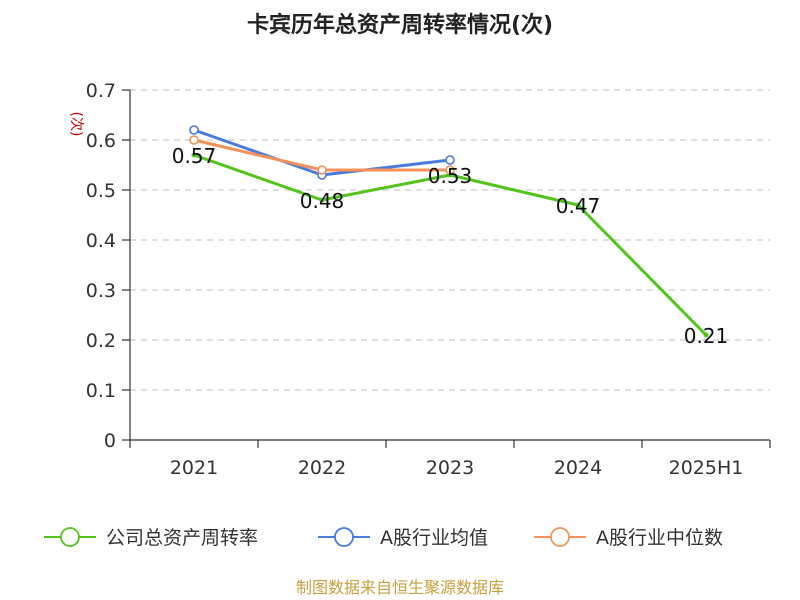 This screenshot has width=800, height=600. I want to click on data-label: 0.57, so click(194, 156).